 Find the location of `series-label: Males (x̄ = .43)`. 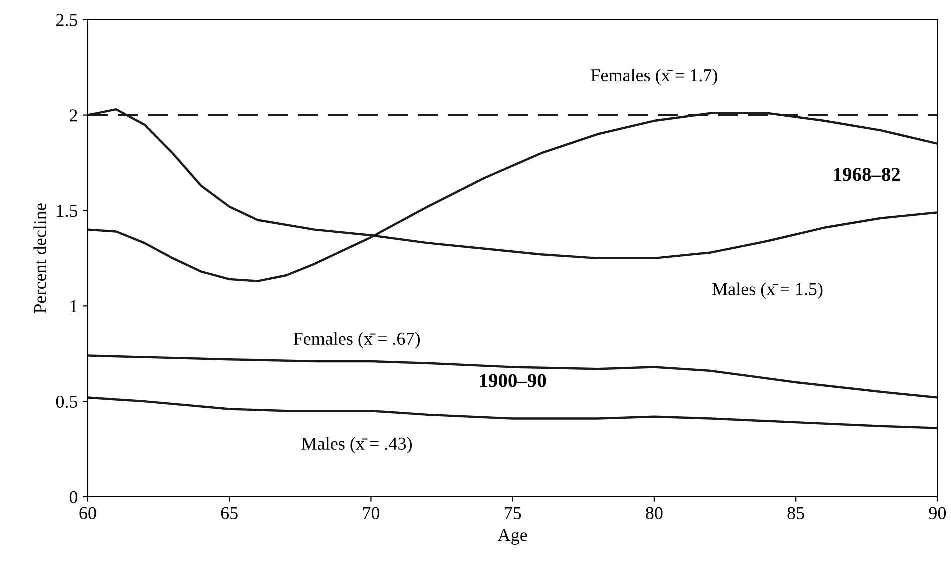

series-label: Males (x̄ = .43) is located at coordinates (357, 445).